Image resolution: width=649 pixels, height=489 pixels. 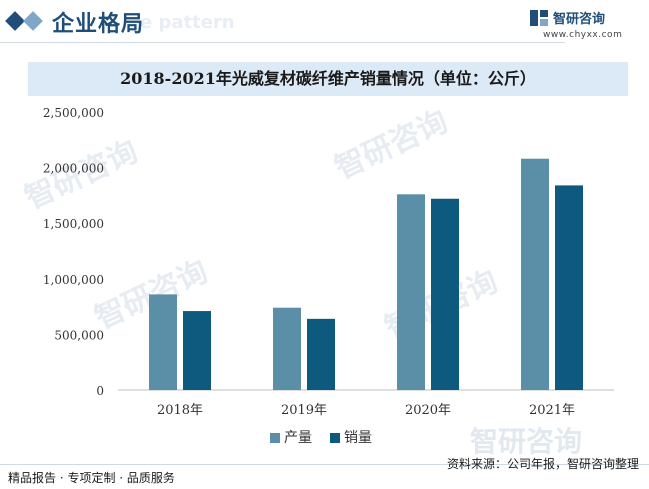 What do you see at coordinates (73, 113) in the screenshot?
I see `y-tick-label: 2,500,000` at bounding box center [73, 113].